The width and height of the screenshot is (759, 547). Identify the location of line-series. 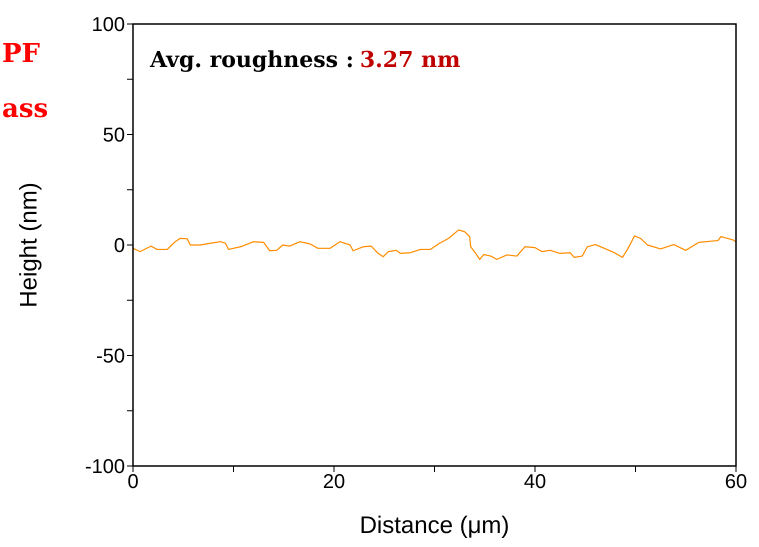
(434, 244).